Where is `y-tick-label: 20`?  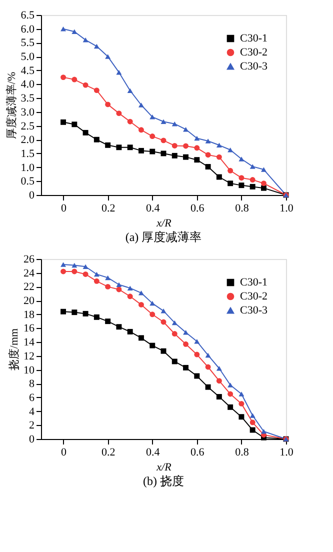 y-tick-label: 20 is located at coordinates (29, 301).